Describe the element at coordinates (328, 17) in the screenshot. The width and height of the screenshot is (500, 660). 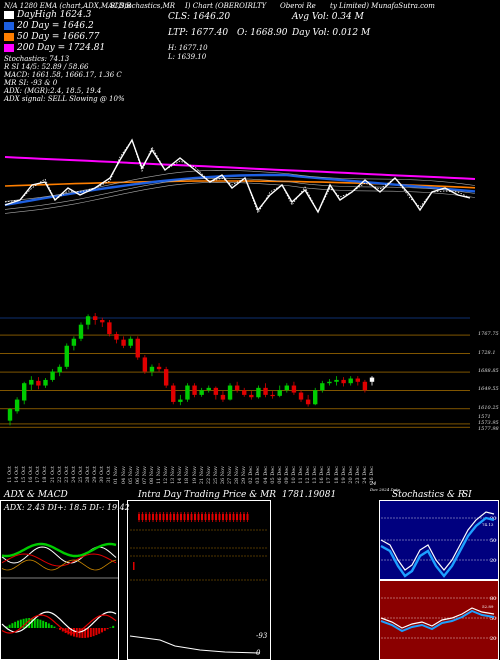
I see `avg-vol-label: Avg Vol: 0.34 M` at that location.